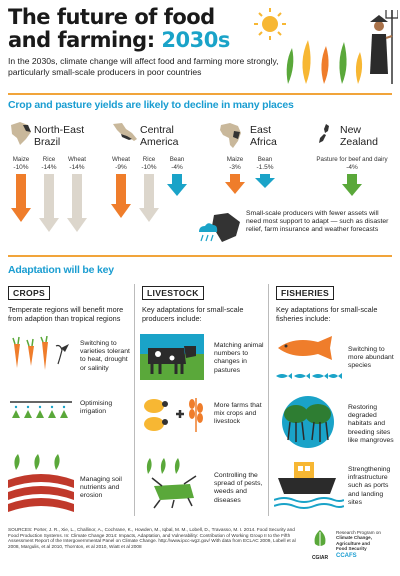 This screenshot has width=400, height=576. What do you see at coordinates (384, 47) in the screenshot?
I see `farmer-icon` at bounding box center [384, 47].